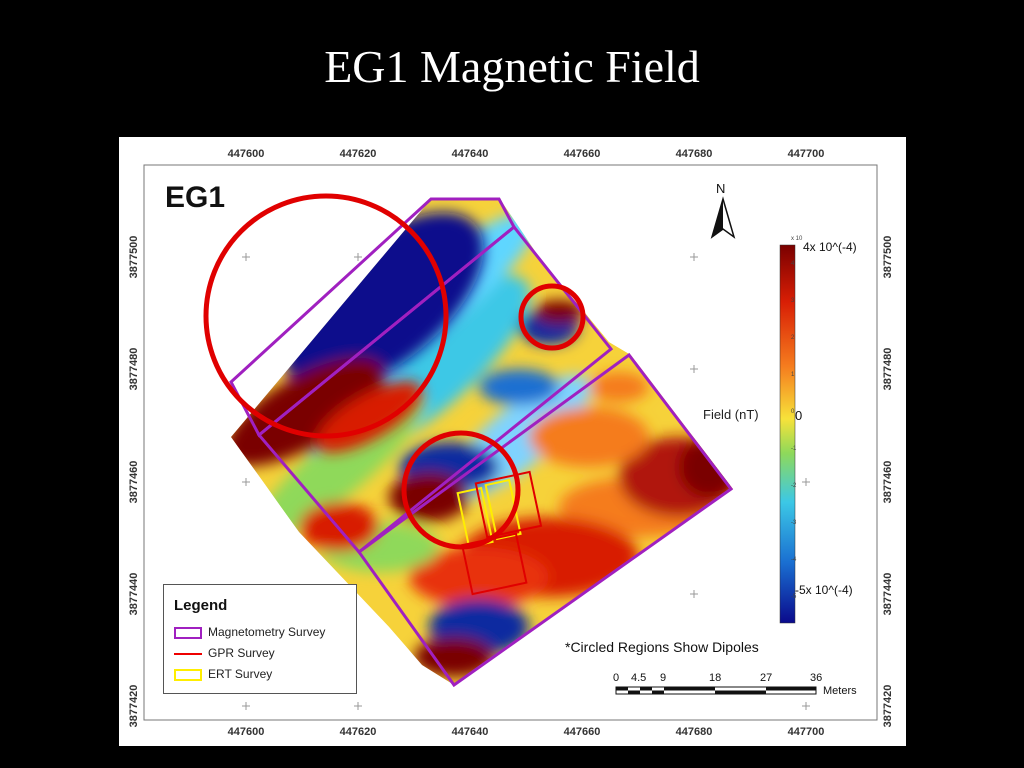 The width and height of the screenshot is (1024, 768). Describe the element at coordinates (793, 301) in the screenshot. I see `svg-text: 3` at that location.